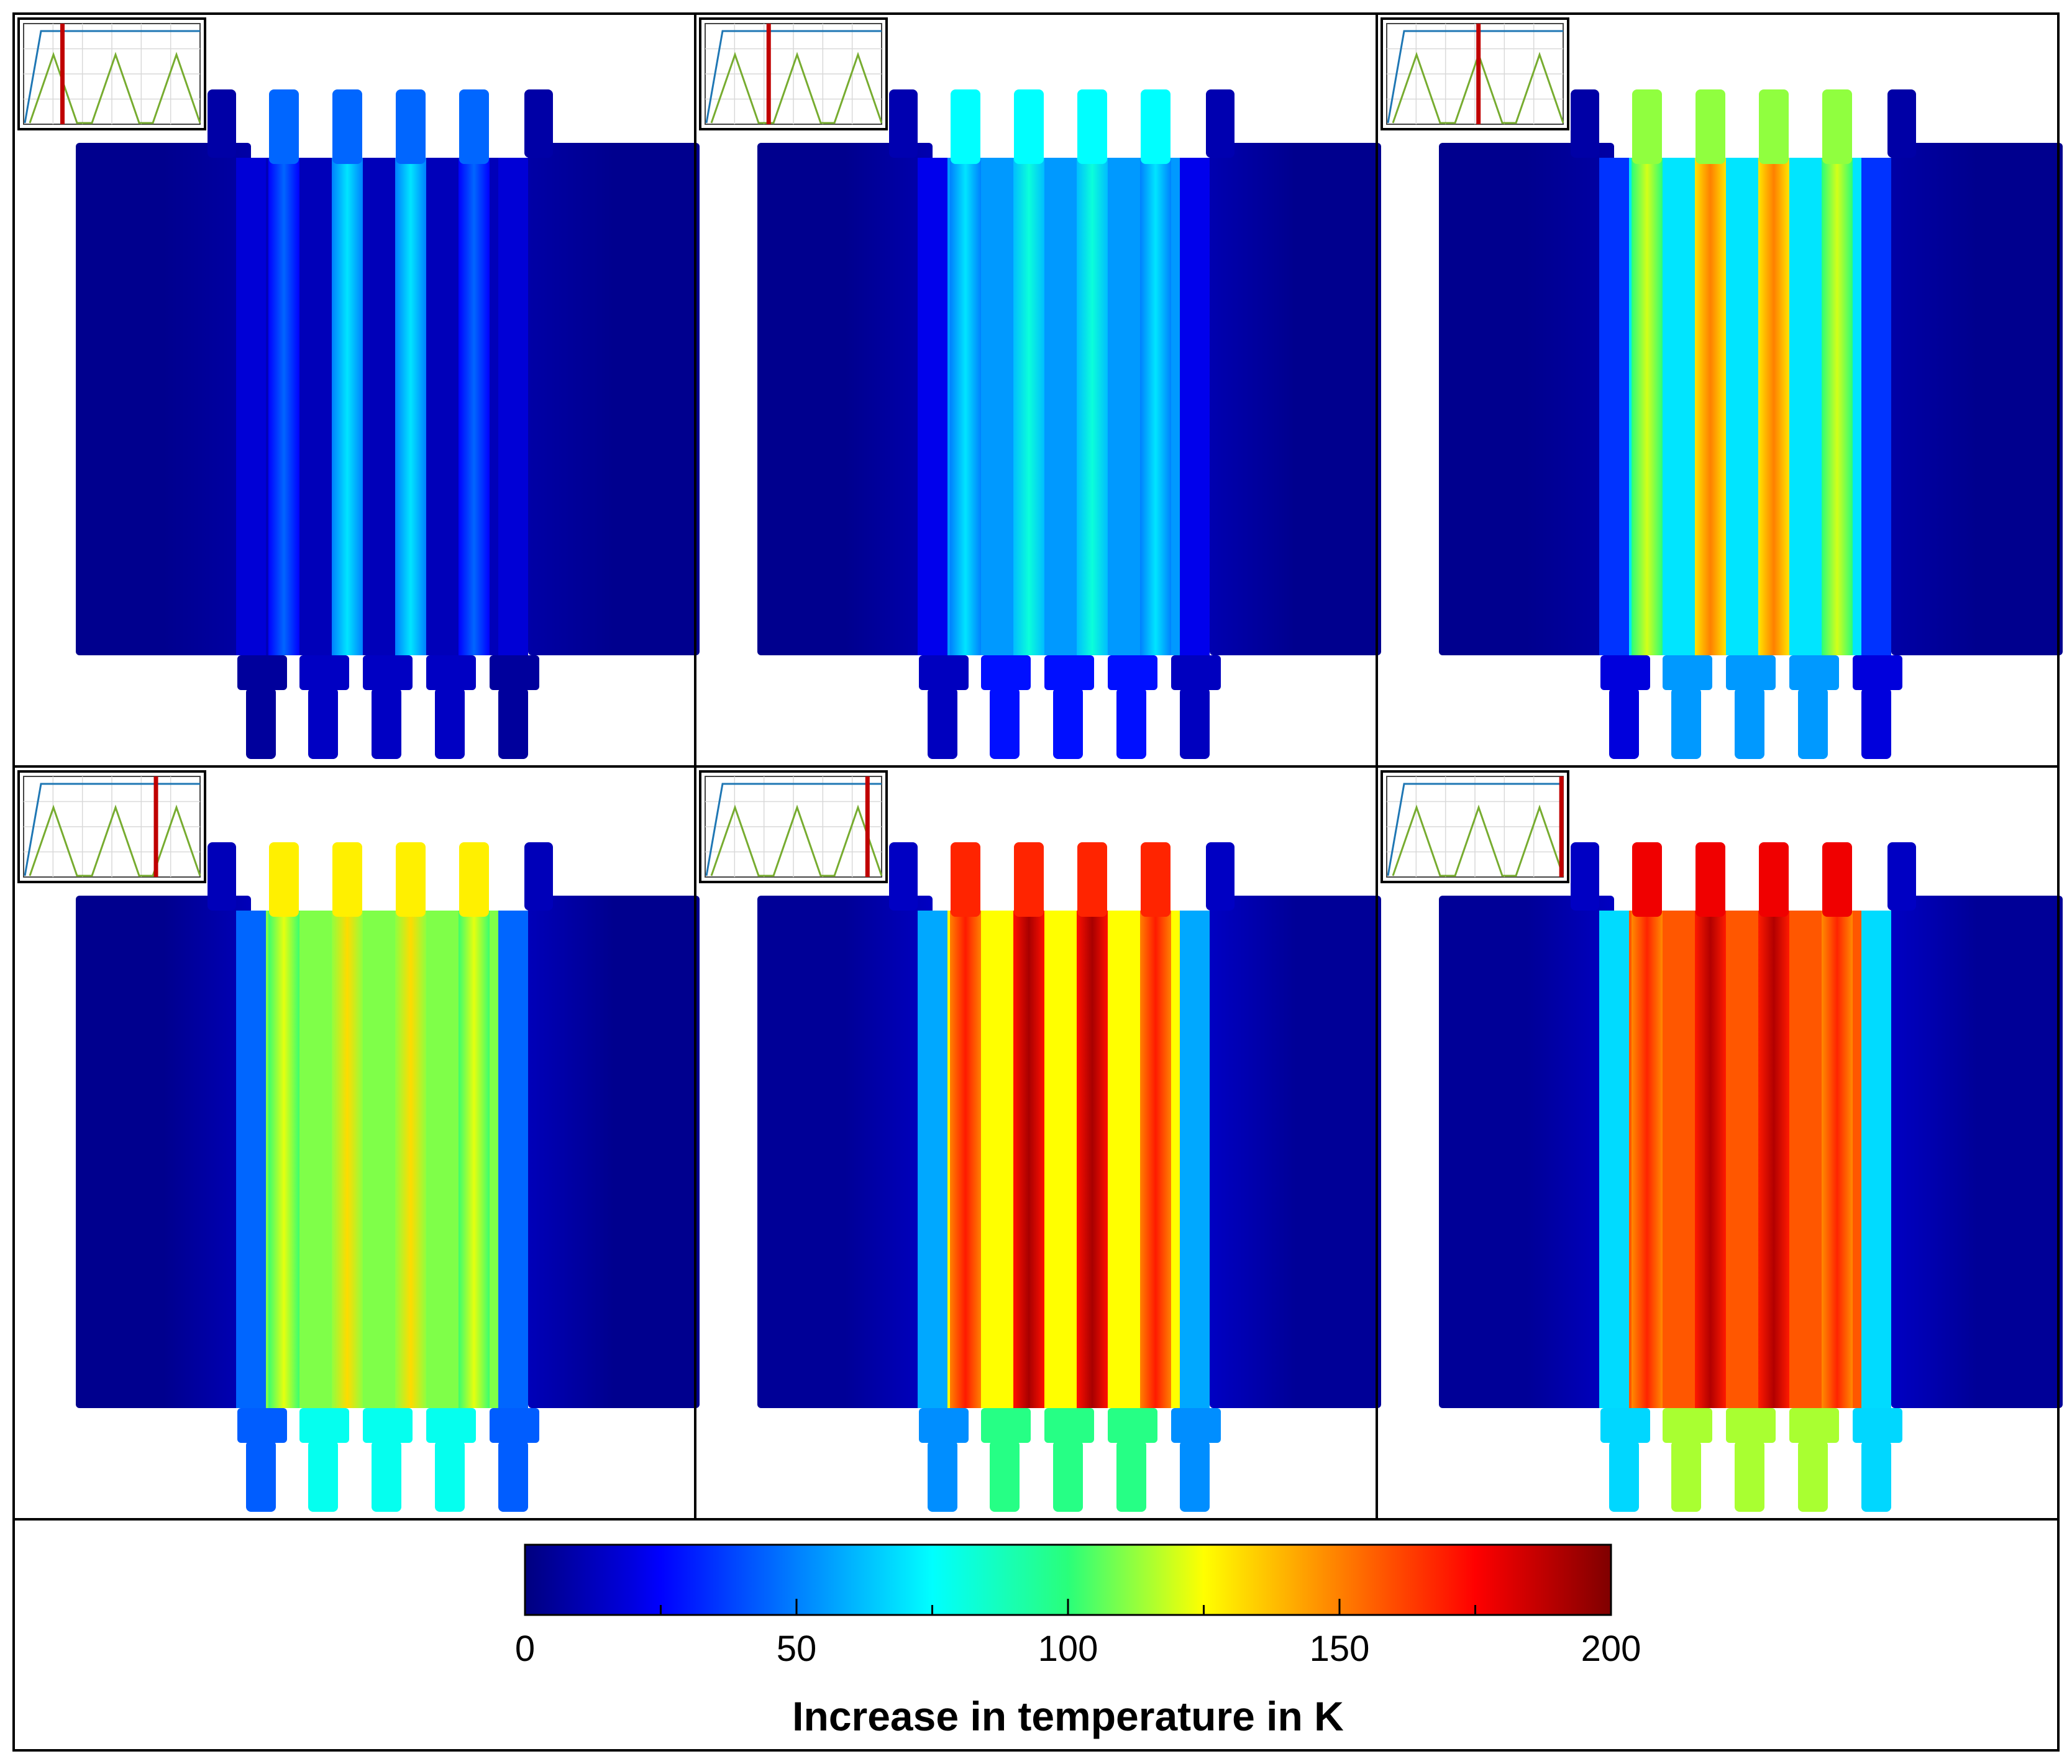 Image resolution: width=2072 pixels, height=1764 pixels. I want to click on colorbar-ticks: 0 50 100 150 200, so click(1078, 1634).